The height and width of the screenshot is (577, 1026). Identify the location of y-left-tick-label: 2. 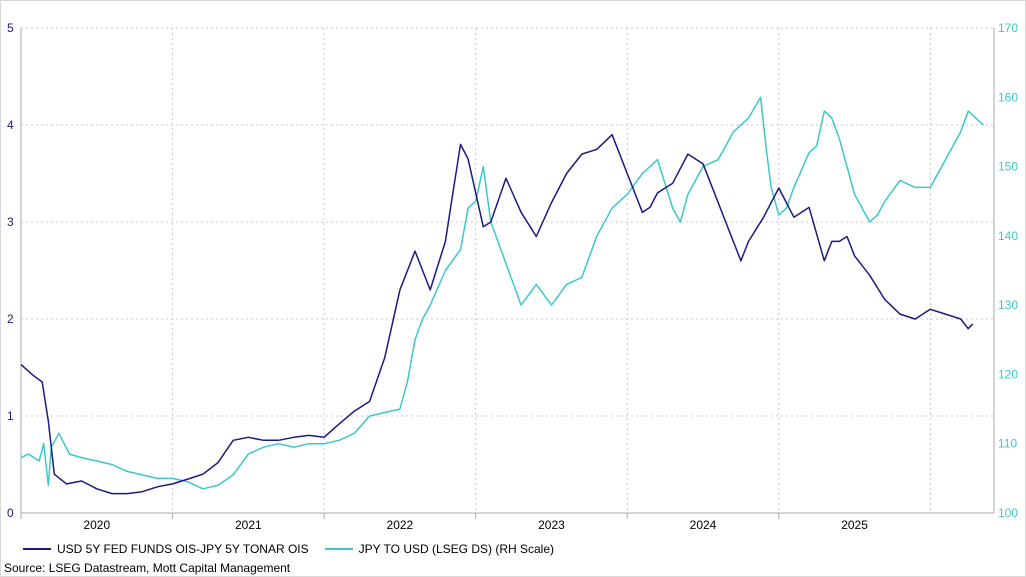
(10, 319).